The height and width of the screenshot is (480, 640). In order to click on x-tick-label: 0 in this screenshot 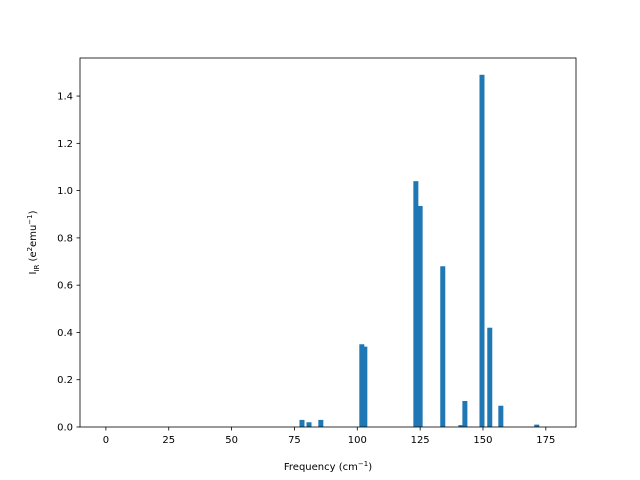, I will do `click(106, 440)`.